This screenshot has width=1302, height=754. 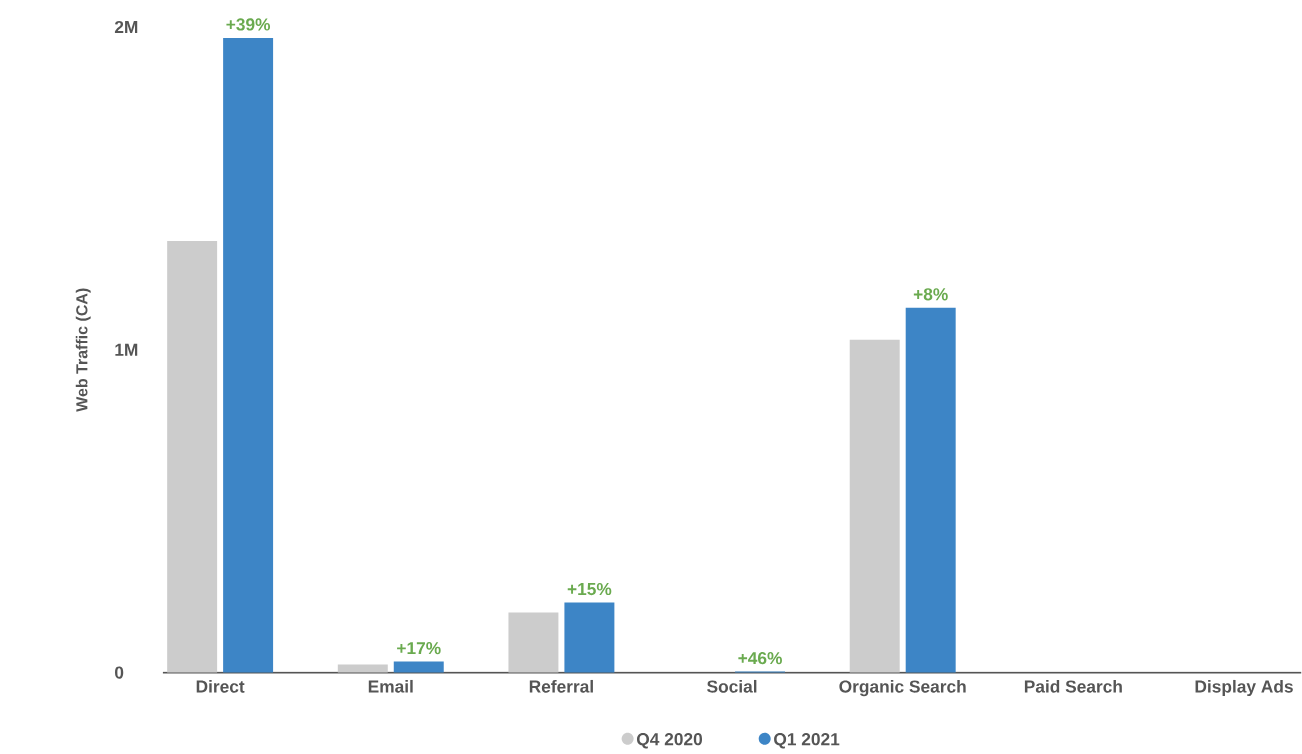 I want to click on x-tick-label: Referral, so click(x=561, y=686).